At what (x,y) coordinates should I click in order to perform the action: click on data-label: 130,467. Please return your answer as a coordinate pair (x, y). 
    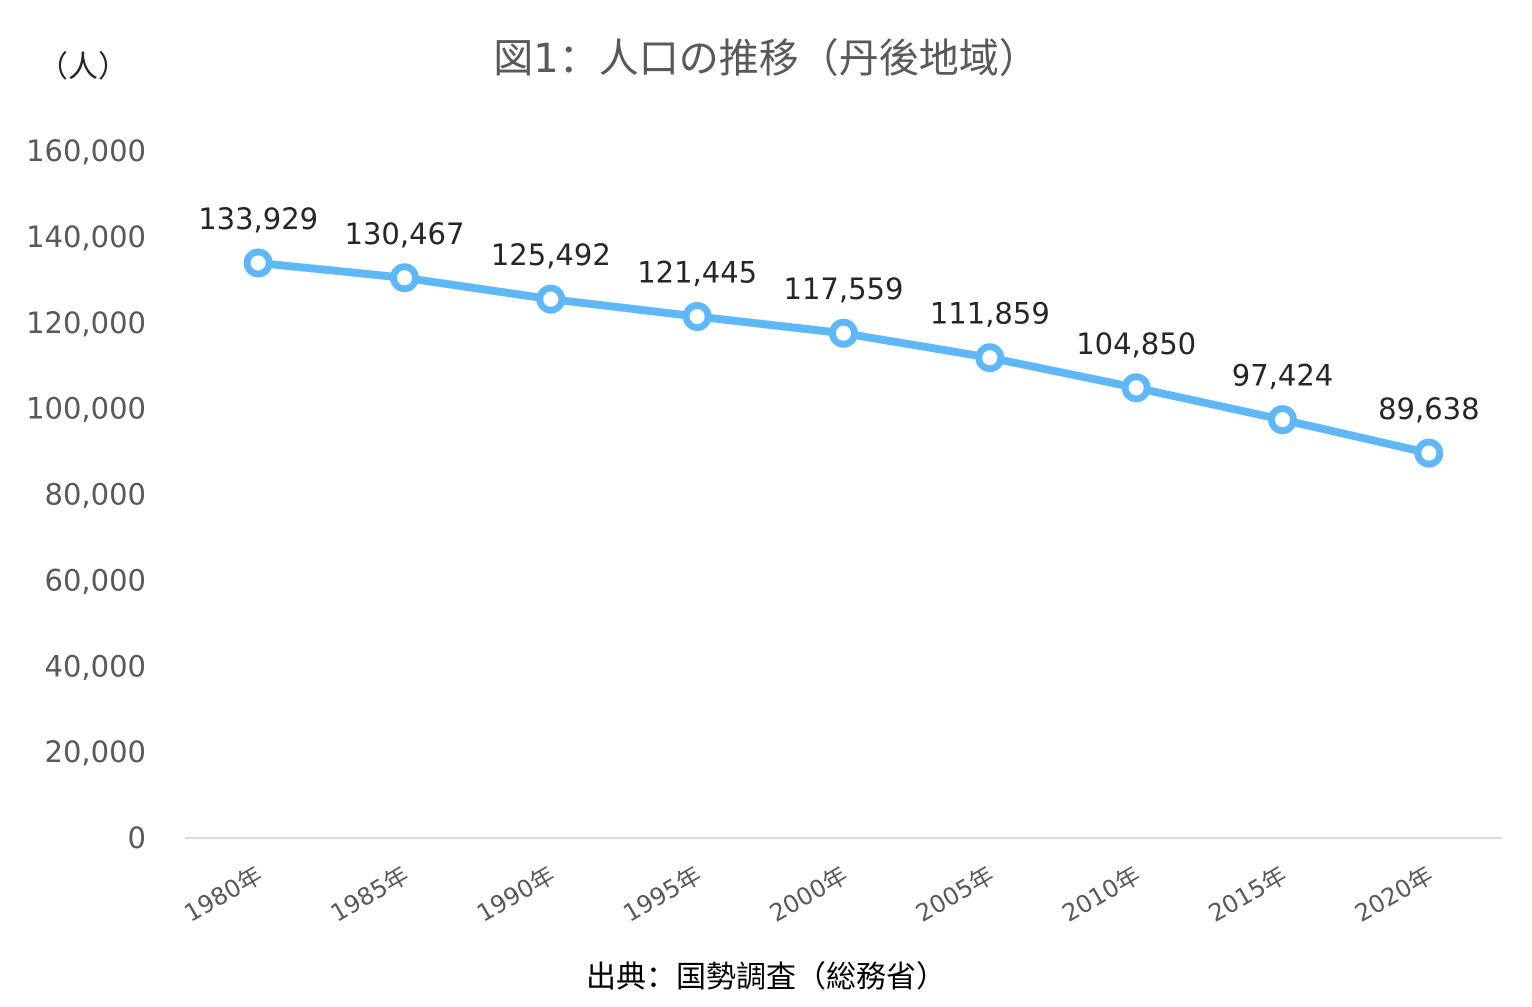
    Looking at the image, I should click on (405, 234).